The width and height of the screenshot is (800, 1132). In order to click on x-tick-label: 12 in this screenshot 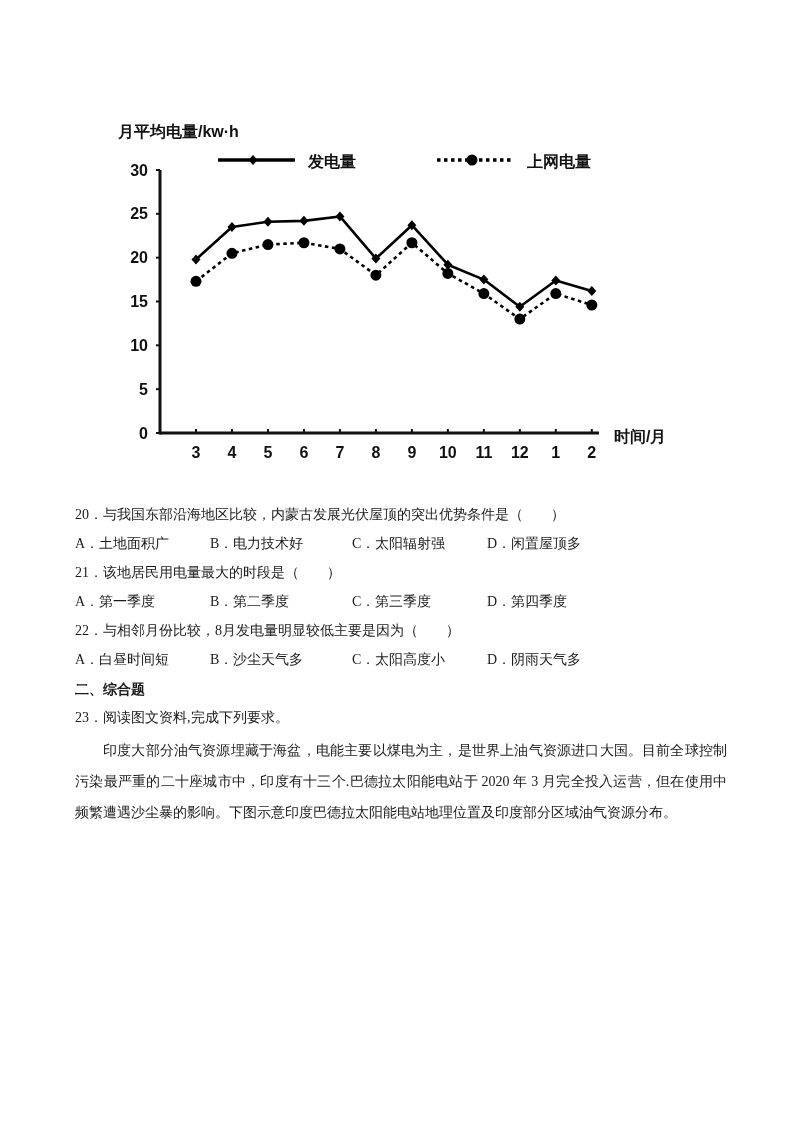, I will do `click(519, 452)`.